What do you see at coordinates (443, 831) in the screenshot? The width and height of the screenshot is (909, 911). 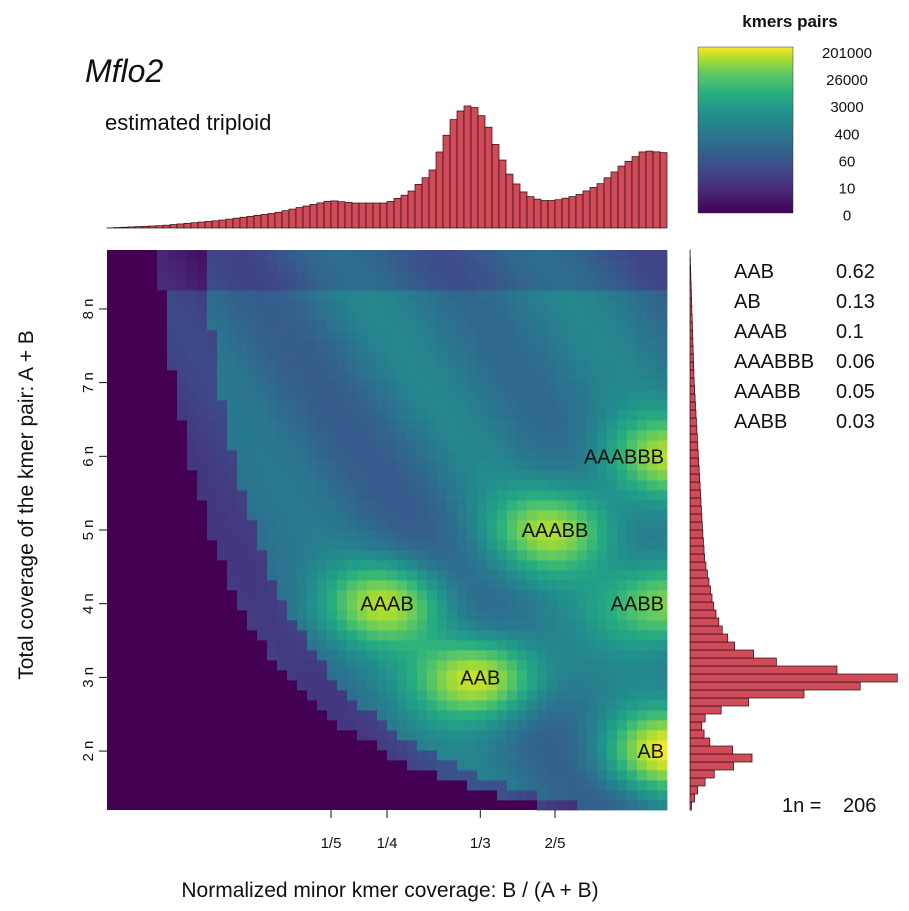 I see `x-axis-ticks: 1/5 1/4 1/3 2/5` at bounding box center [443, 831].